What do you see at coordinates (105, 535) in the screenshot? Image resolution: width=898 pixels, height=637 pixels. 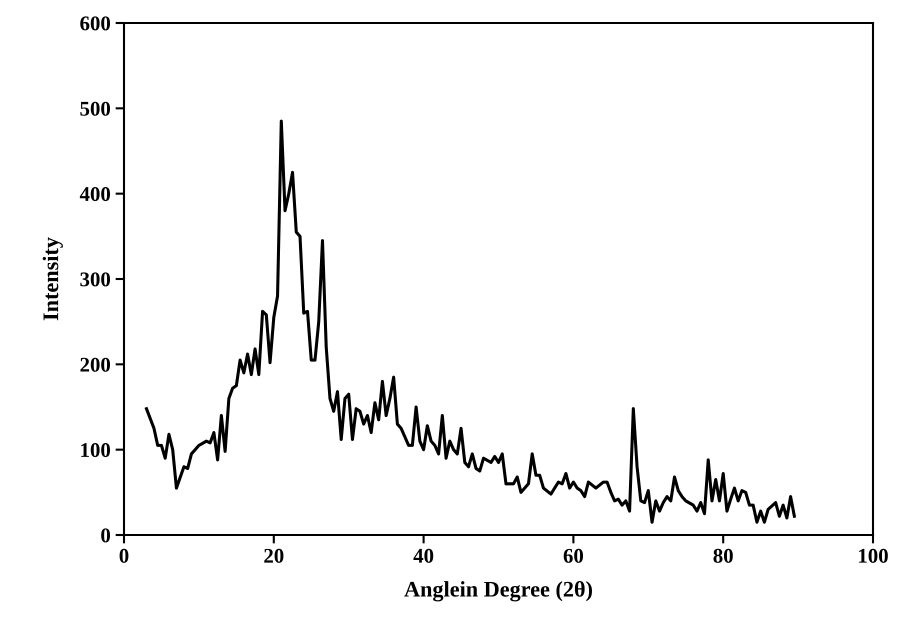 I see `y-tick-label: 0` at bounding box center [105, 535].